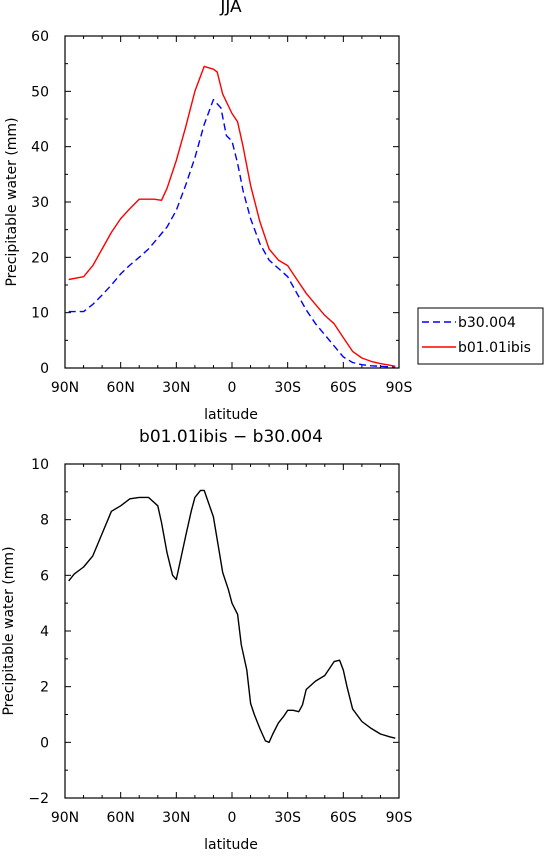  I want to click on y-tick-label: 20, so click(40, 258).